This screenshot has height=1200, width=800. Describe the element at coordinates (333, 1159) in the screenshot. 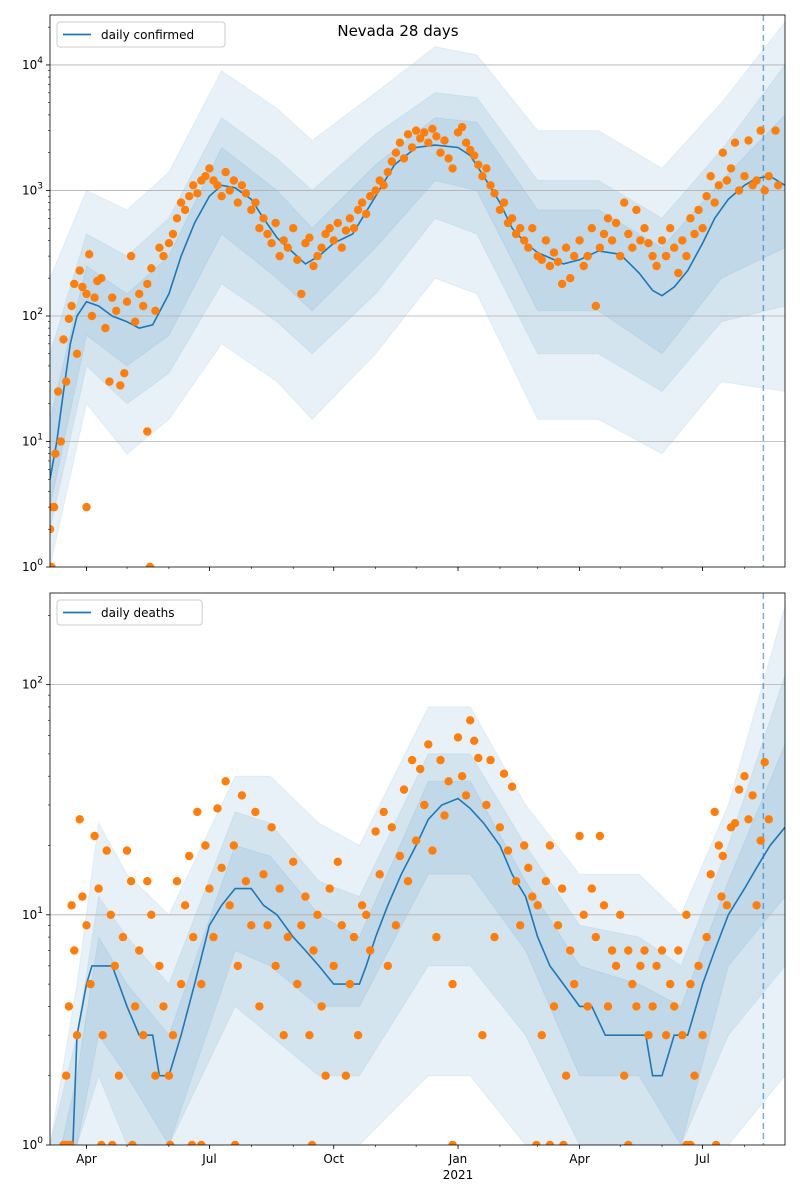

I see `x-tick-label: Oct` at that location.